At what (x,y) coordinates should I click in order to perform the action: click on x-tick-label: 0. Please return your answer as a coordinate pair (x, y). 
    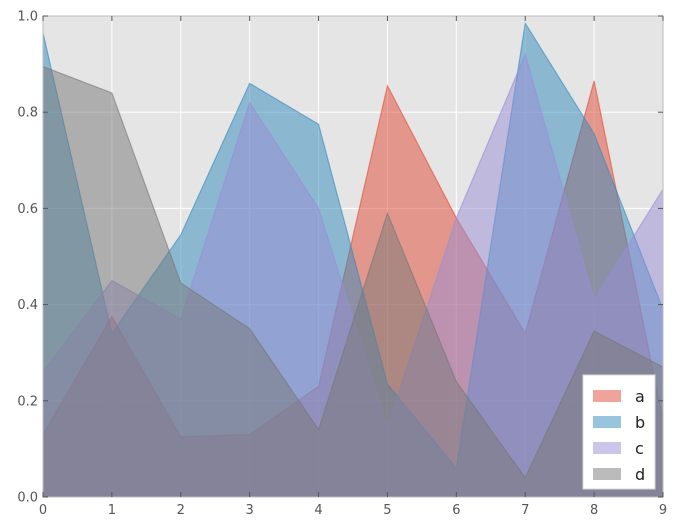
    Looking at the image, I should click on (43, 510).